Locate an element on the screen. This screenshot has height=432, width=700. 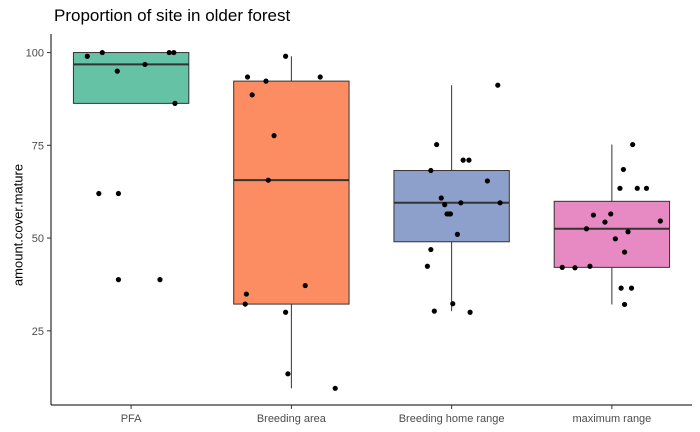
y-tick-label: 75 is located at coordinates (38, 146).